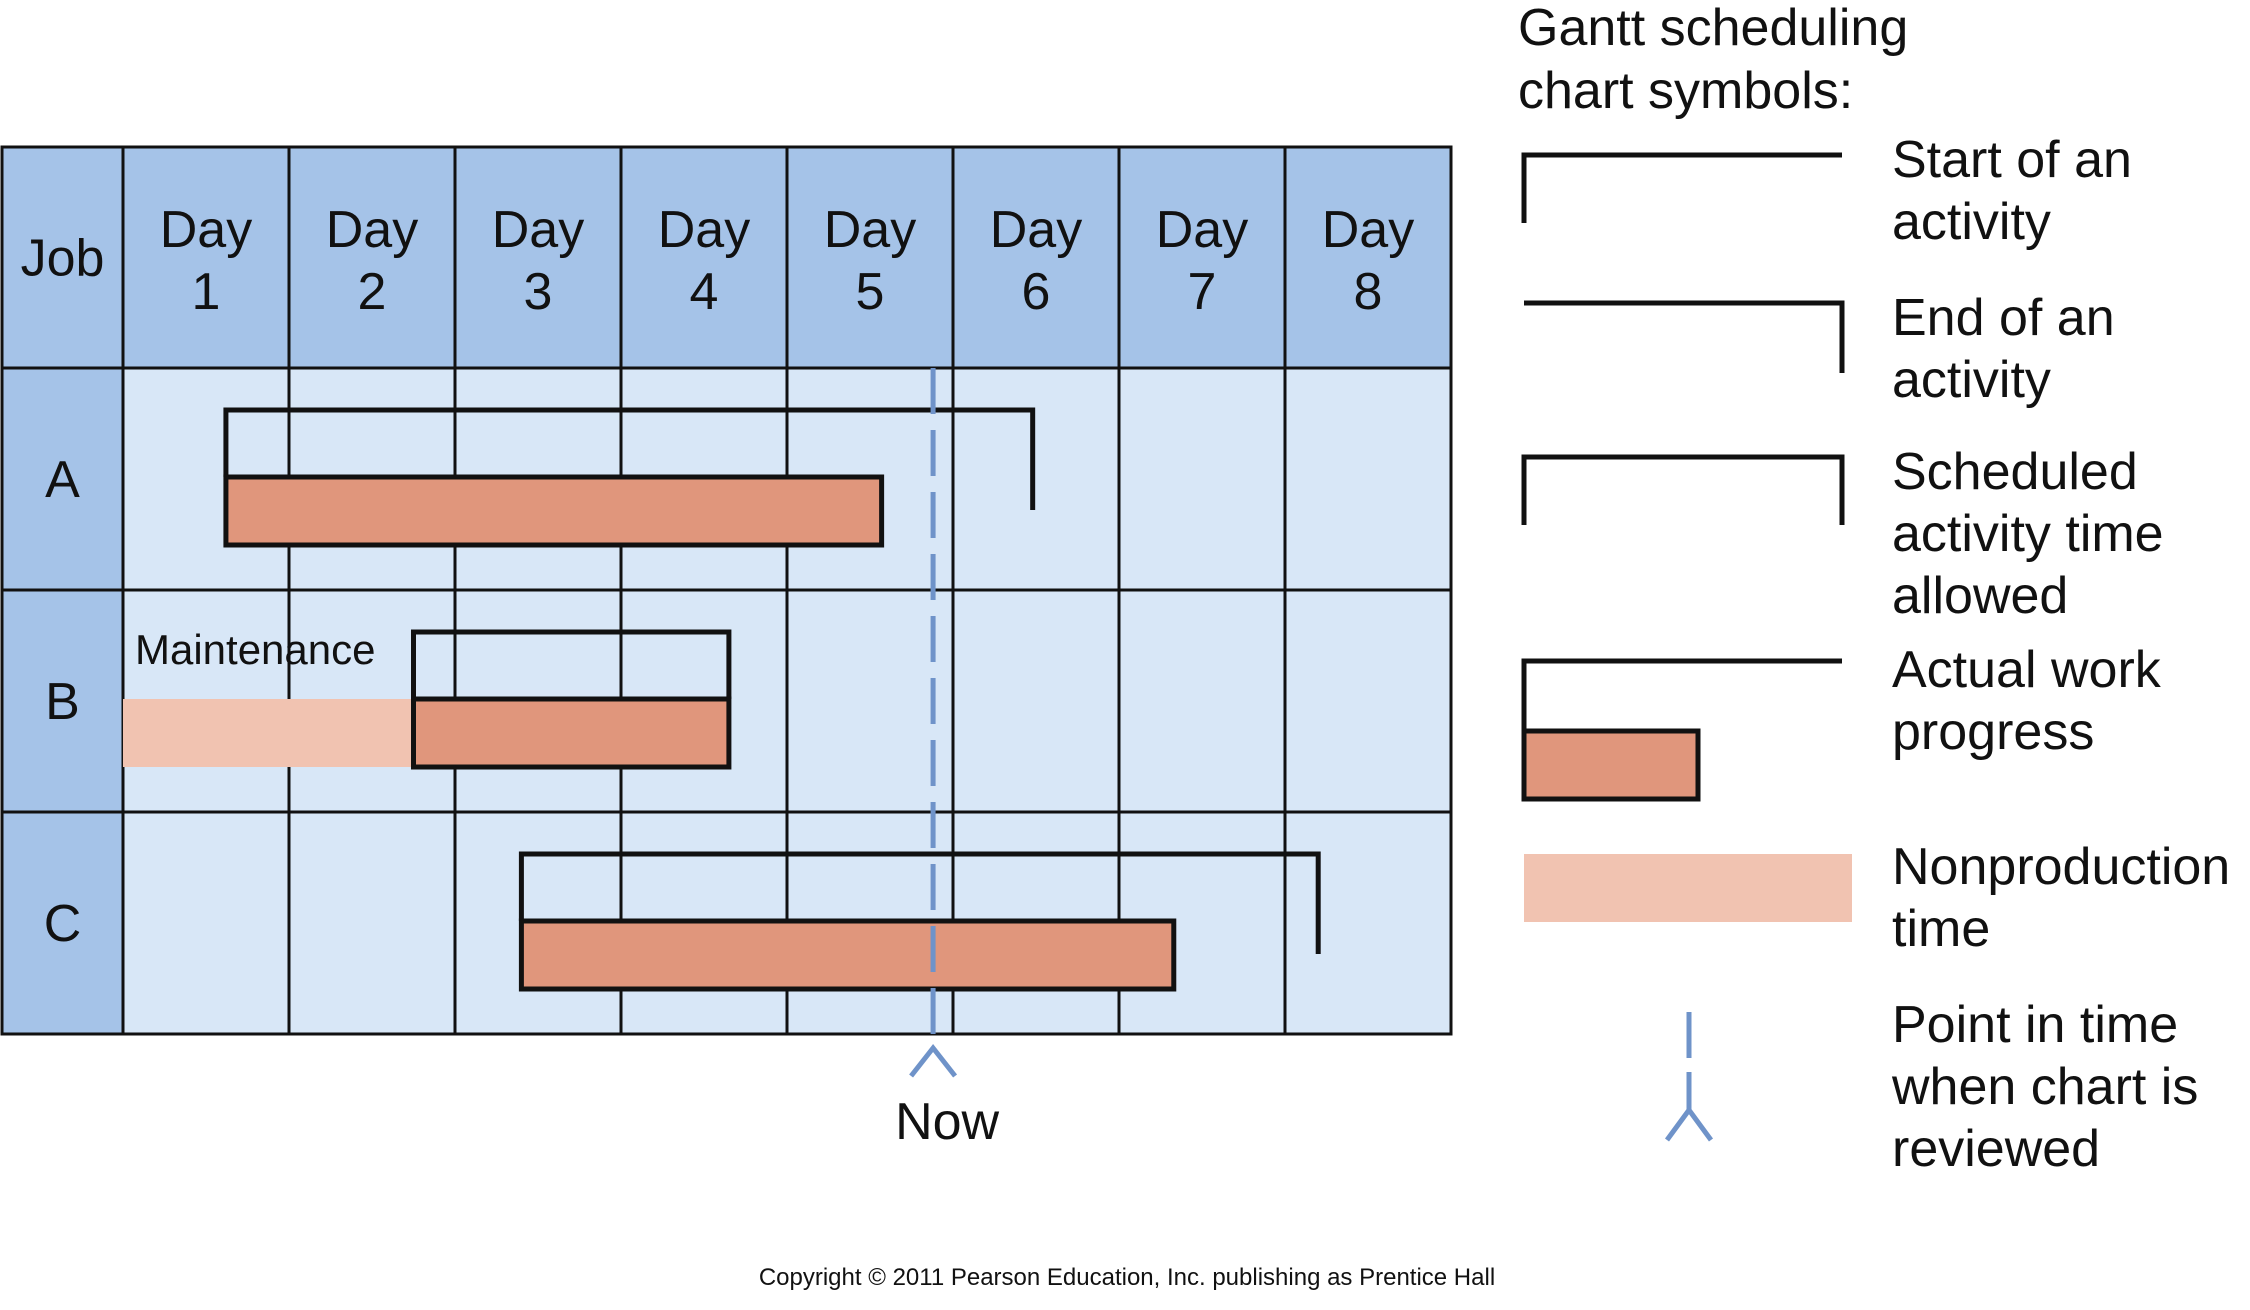 The height and width of the screenshot is (1310, 2250). What do you see at coordinates (571, 664) in the screenshot?
I see `scheduled-time-bracket-b` at bounding box center [571, 664].